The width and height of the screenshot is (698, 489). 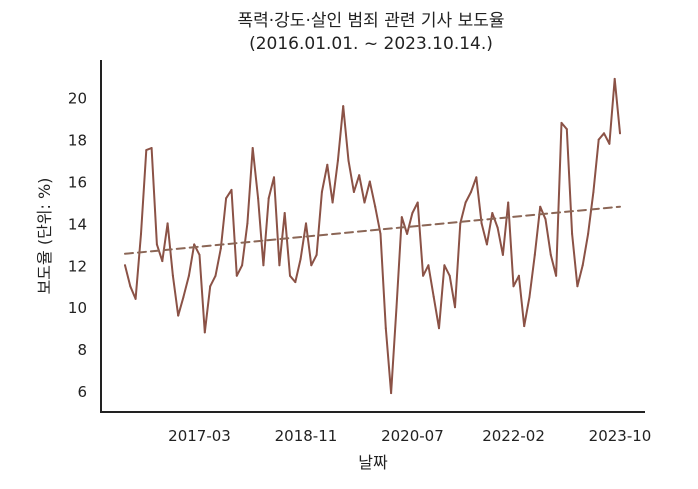 I want to click on y-tick-label: 18, so click(x=77, y=141).